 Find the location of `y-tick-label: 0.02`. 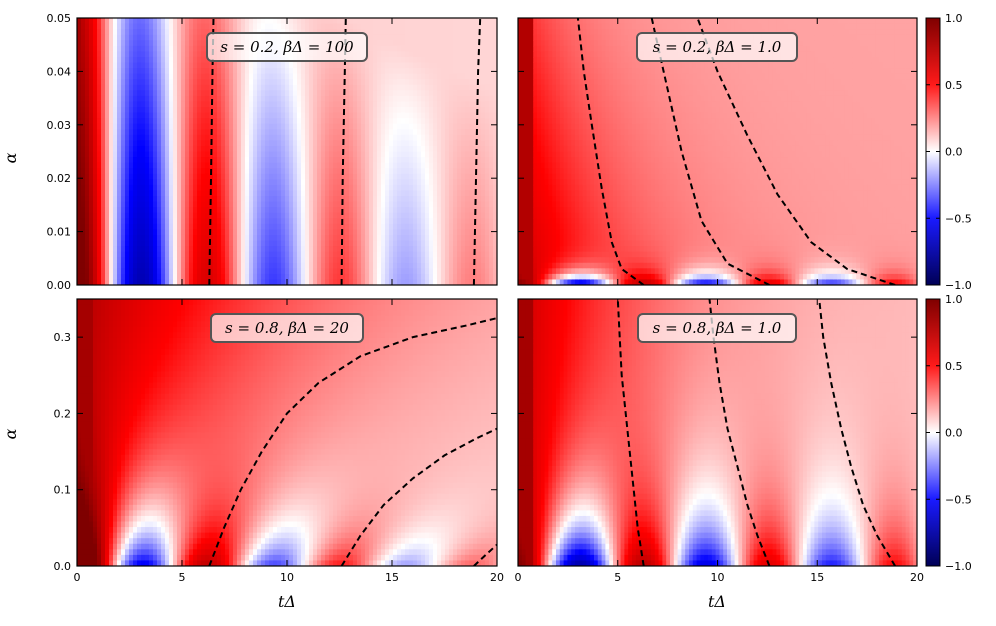

y-tick-label: 0.02 is located at coordinates (59, 178).